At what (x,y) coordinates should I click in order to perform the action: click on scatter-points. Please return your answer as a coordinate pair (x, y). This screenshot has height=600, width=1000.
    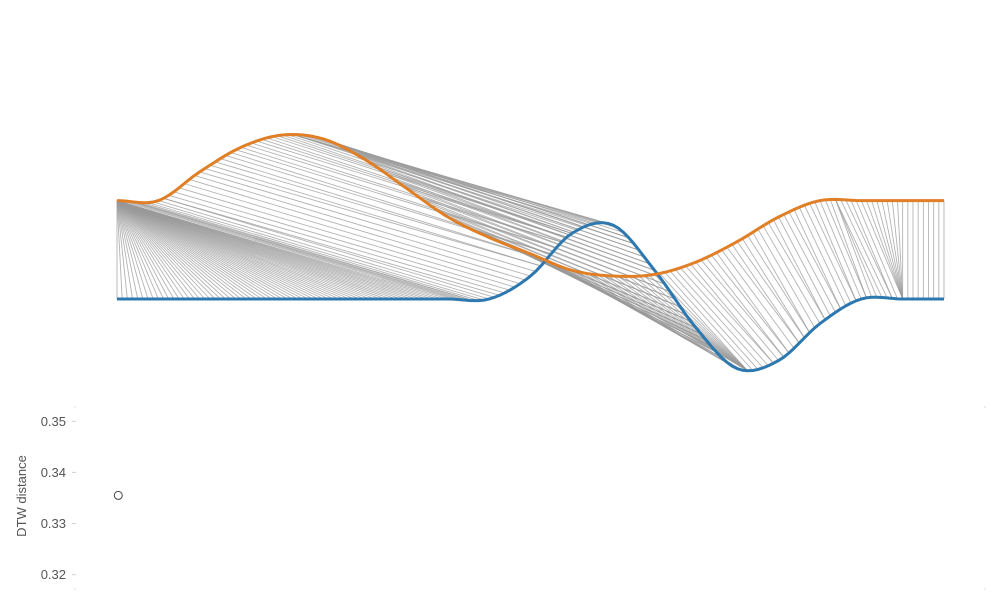
    Looking at the image, I should click on (118, 495).